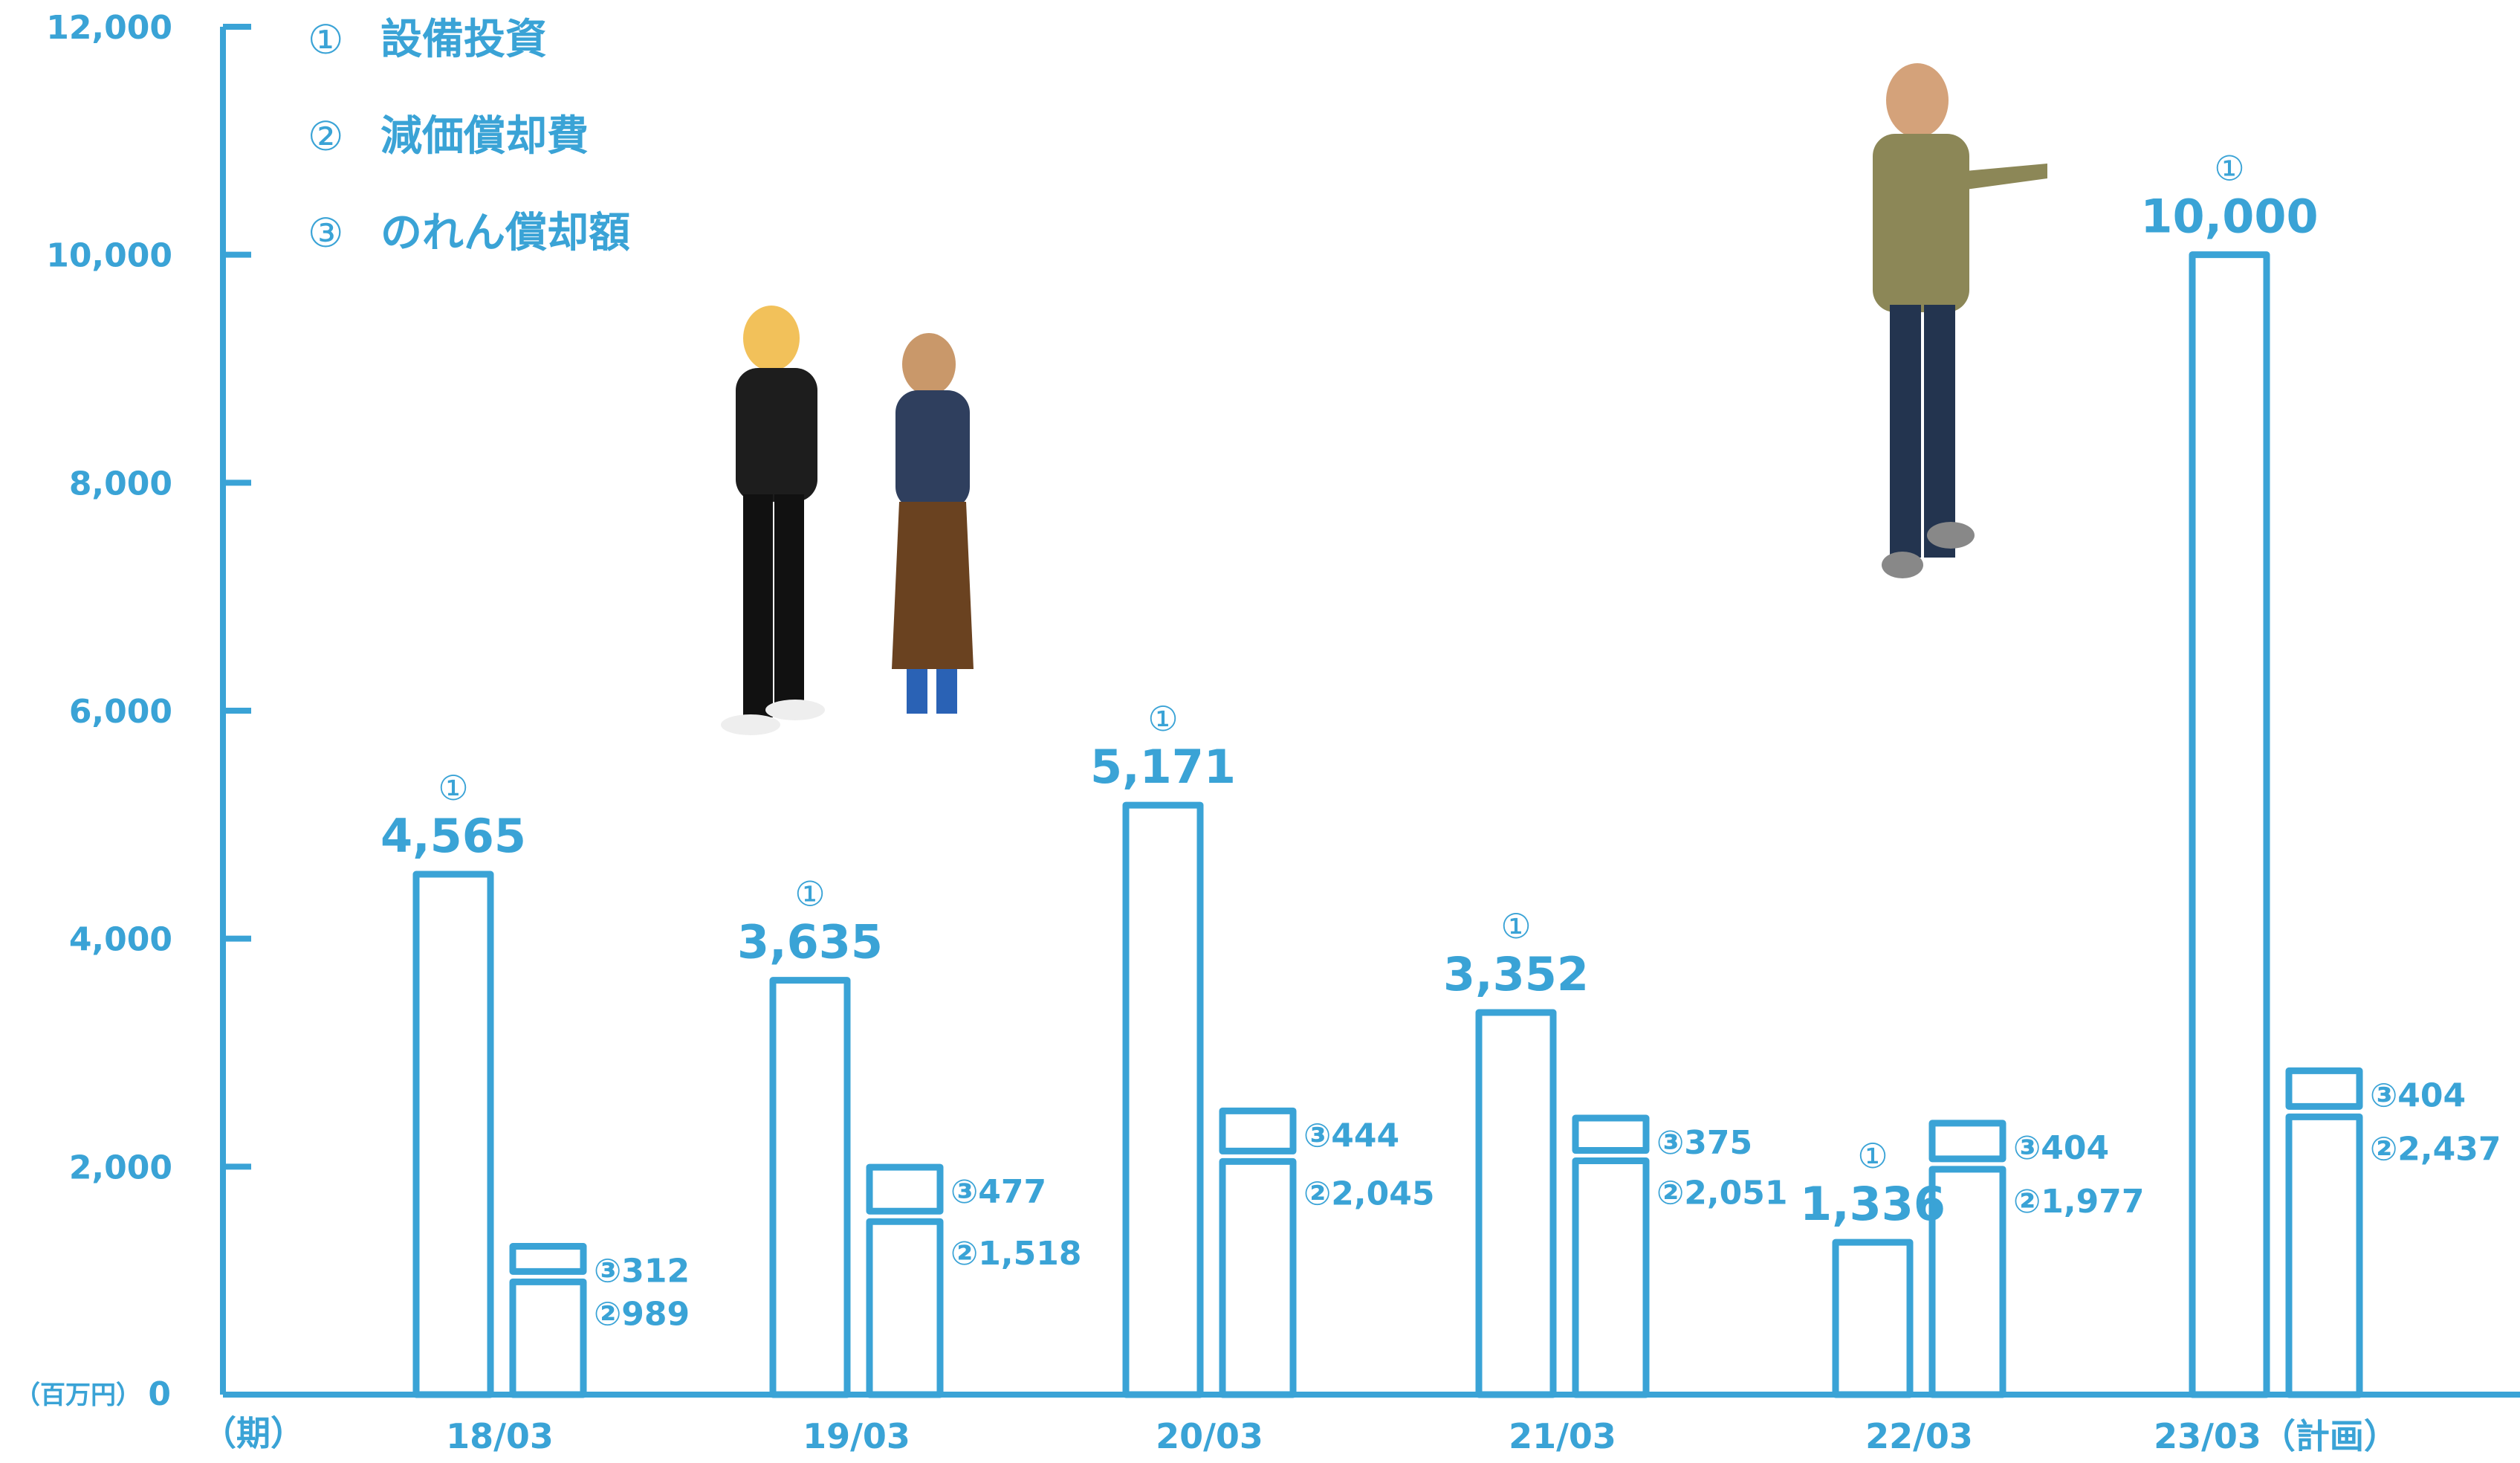  I want to click on legend: ① 設備投資 ② 減価償却費 ③ のれん償却額, so click(469, 136).